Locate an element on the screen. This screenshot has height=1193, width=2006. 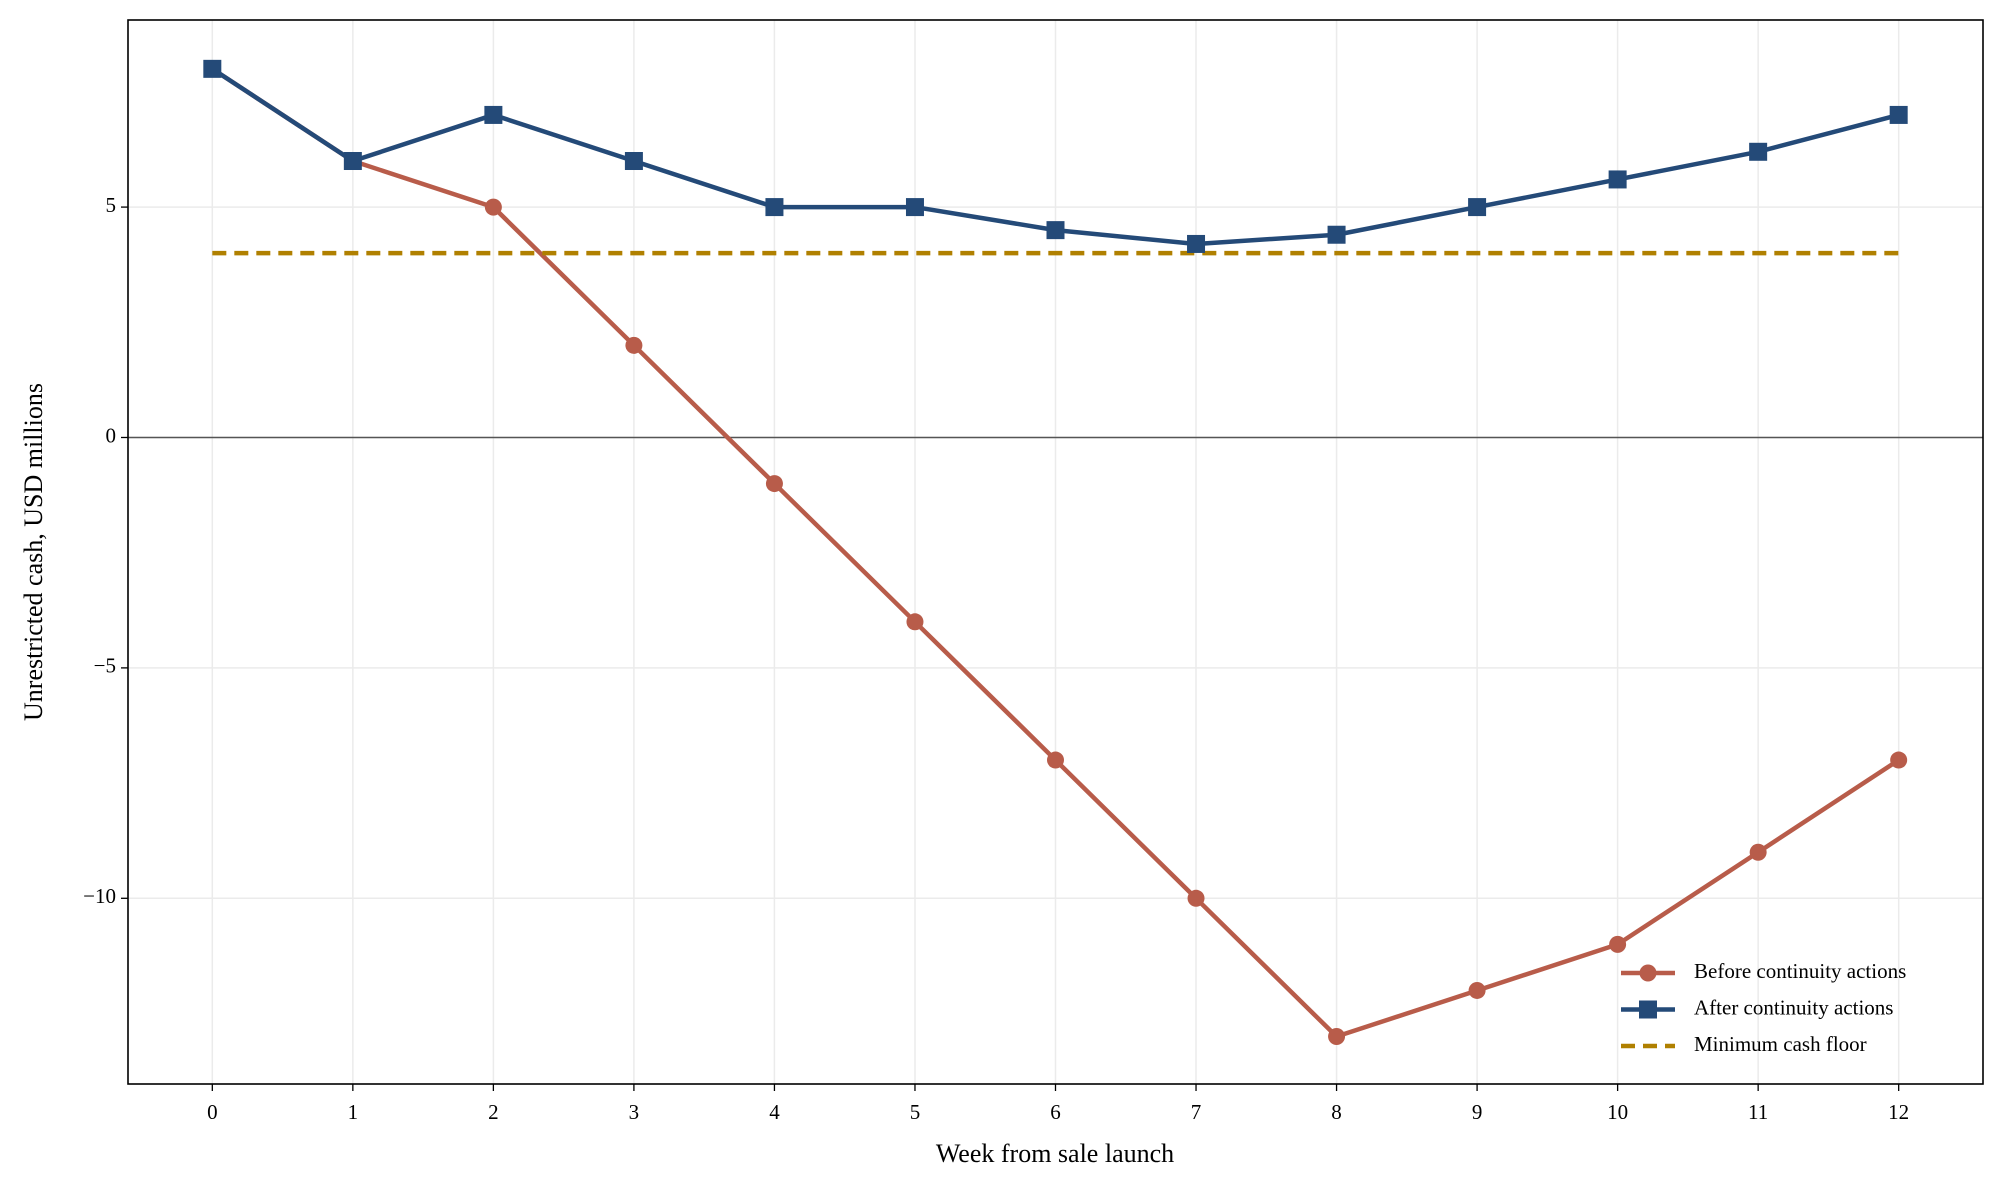
y-tick-label: 5 is located at coordinates (111, 205).